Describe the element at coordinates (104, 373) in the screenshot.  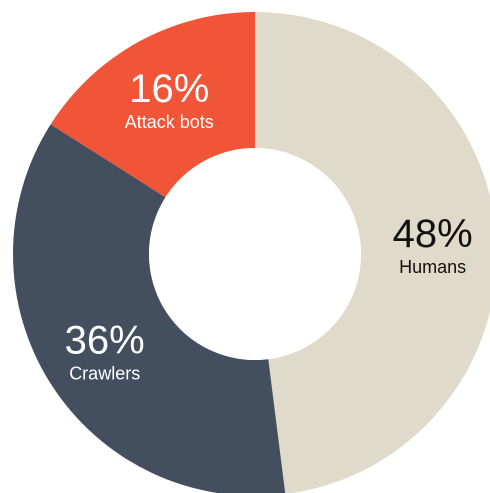
I see `slice-category-label-crawlers: Crawlers` at that location.